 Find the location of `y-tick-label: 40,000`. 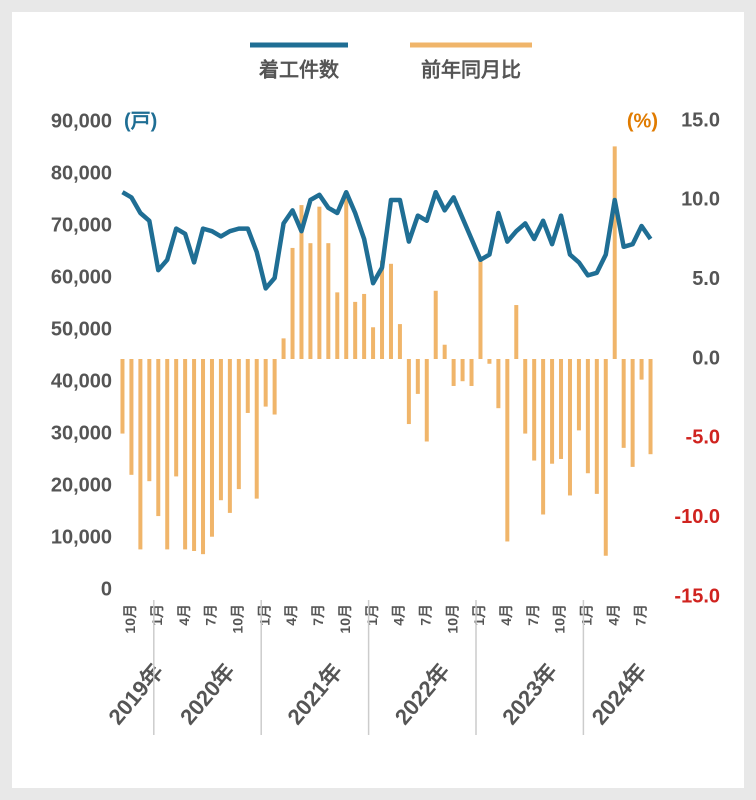

y-tick-label: 40,000 is located at coordinates (81, 381).